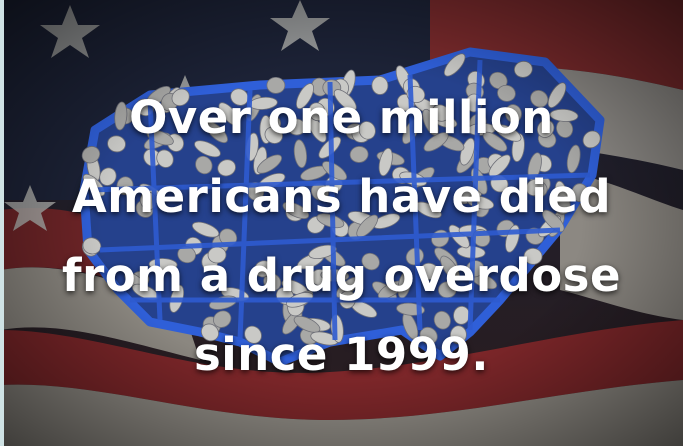  What do you see at coordinates (341, 275) in the screenshot?
I see `headline-line: from a drug overdose` at bounding box center [341, 275].